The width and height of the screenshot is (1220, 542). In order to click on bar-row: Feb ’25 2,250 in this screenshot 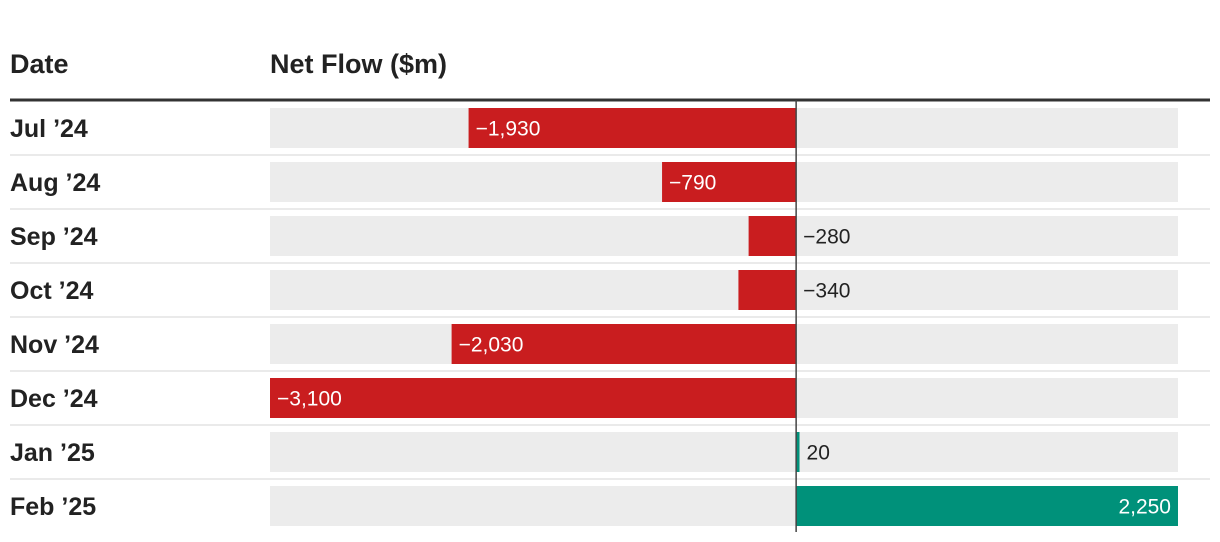, I will do `click(610, 502)`.